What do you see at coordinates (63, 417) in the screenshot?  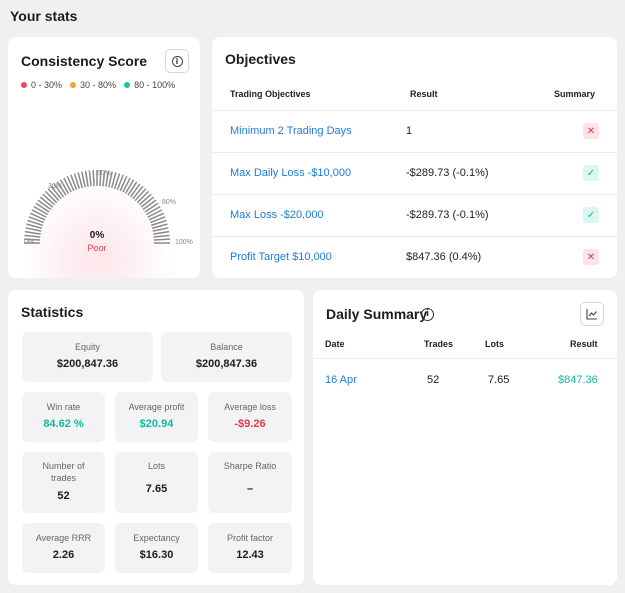 I see `win-rate-tile: Win rate 84.62 %` at bounding box center [63, 417].